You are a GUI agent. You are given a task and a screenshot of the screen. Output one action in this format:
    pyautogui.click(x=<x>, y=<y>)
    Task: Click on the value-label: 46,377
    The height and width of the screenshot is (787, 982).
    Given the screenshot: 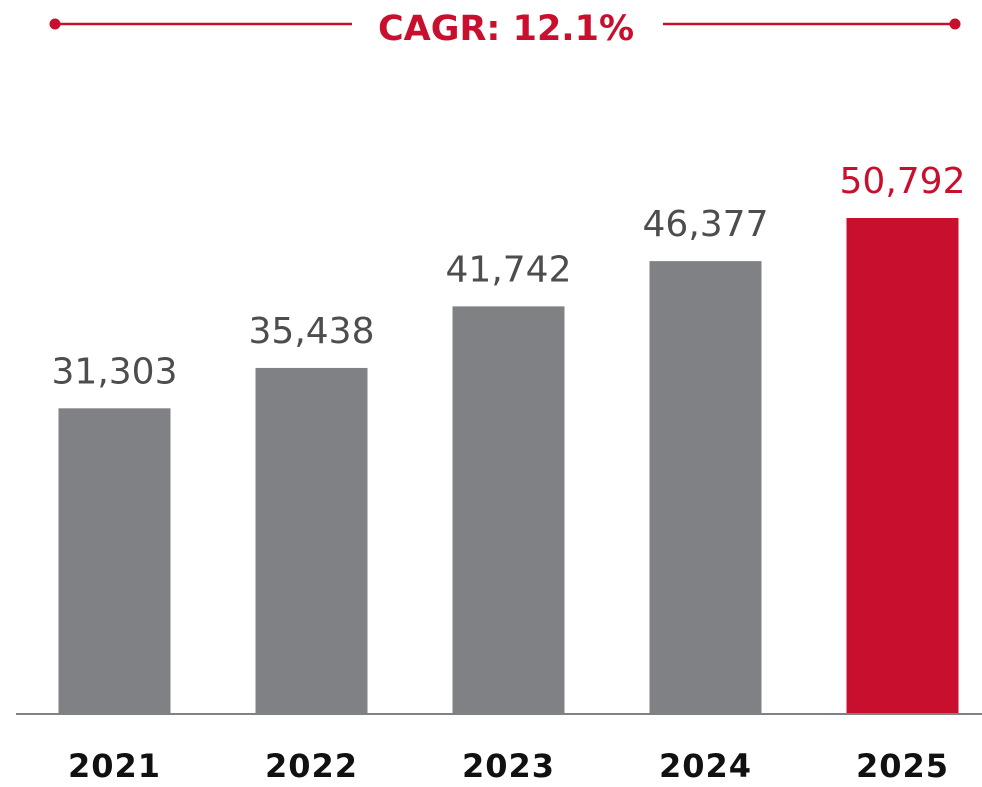 What is the action you would take?
    pyautogui.click(x=706, y=224)
    